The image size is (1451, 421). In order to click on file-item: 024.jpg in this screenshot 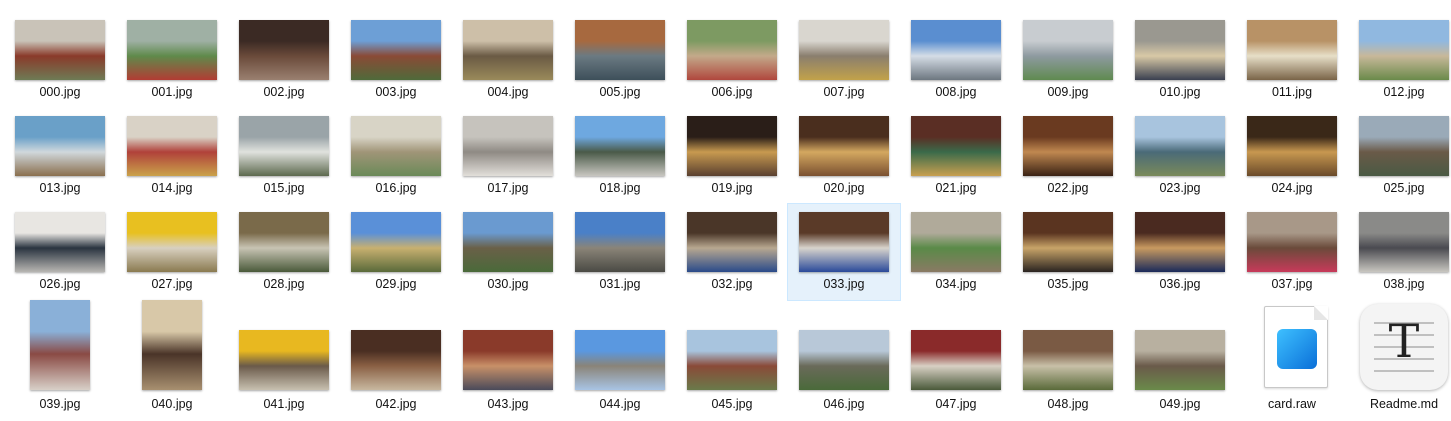, I will do `click(1292, 156)`.